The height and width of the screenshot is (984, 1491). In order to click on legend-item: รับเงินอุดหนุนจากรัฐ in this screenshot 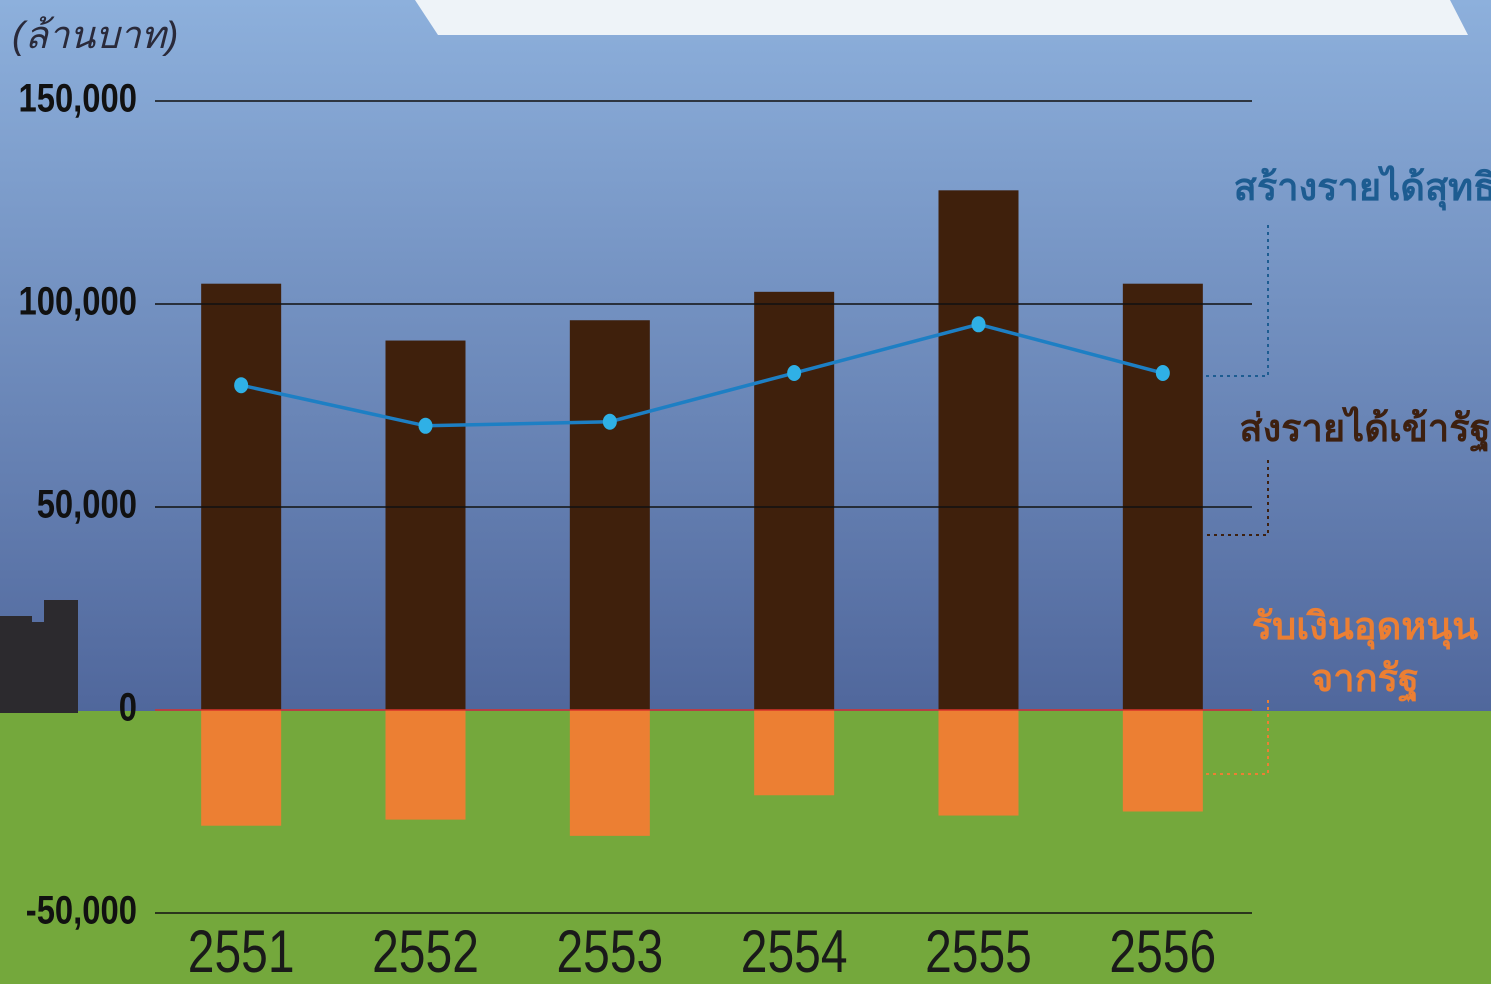, I will do `click(1365, 652)`.